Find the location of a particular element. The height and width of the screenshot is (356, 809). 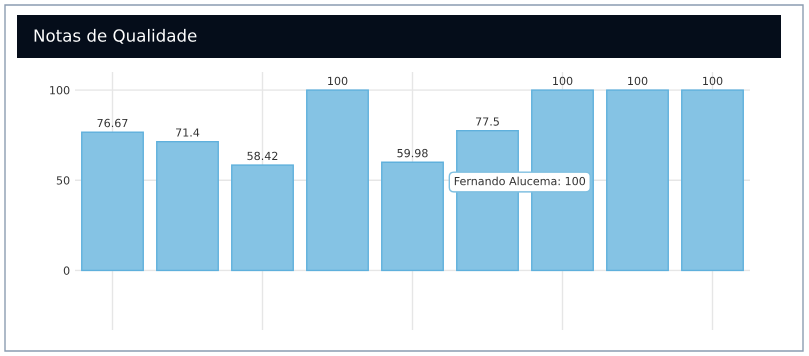

y-tick-label: 50 is located at coordinates (63, 180).